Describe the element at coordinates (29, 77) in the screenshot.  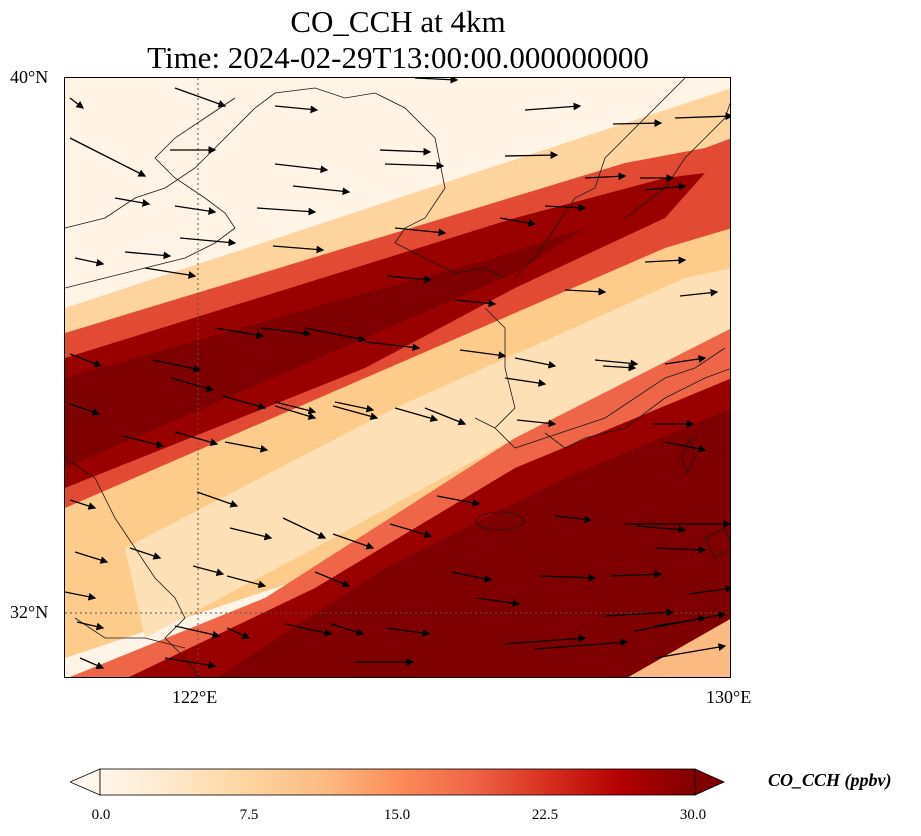
I see `lat-tick-40n: 40°N` at that location.